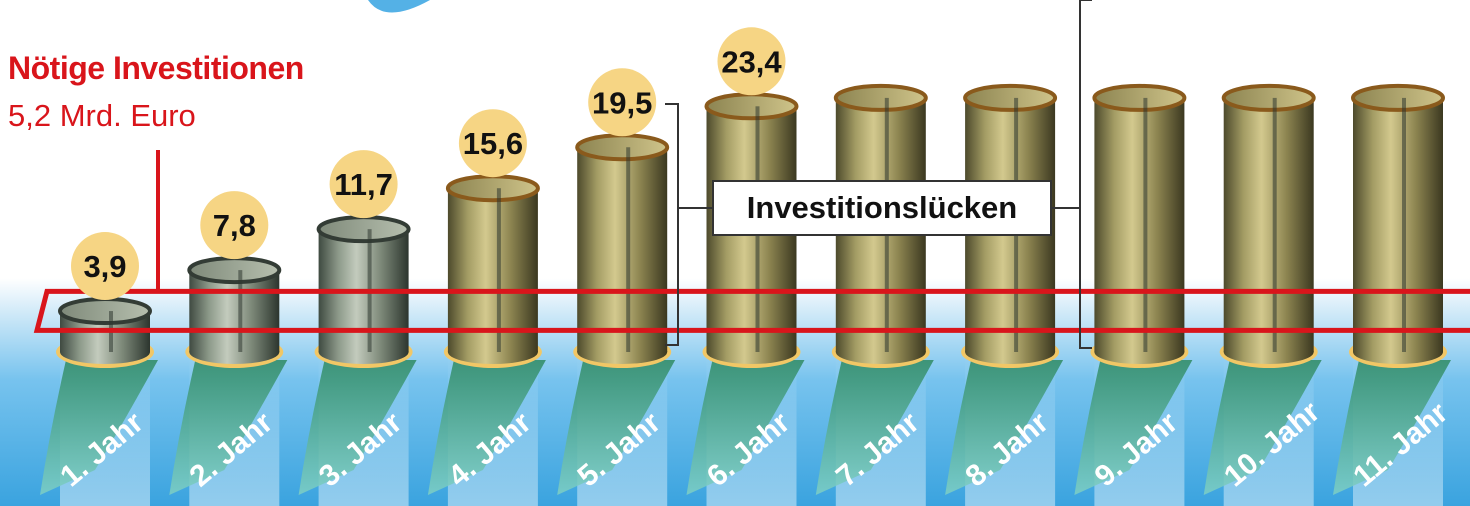 This screenshot has width=1470, height=506. I want to click on gap-label: Investitionslücken, so click(882, 208).